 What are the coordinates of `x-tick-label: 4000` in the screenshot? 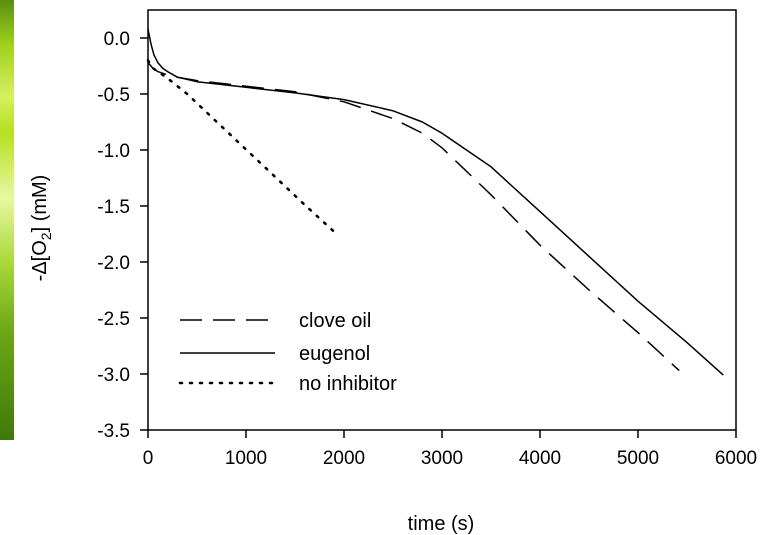 It's located at (540, 458).